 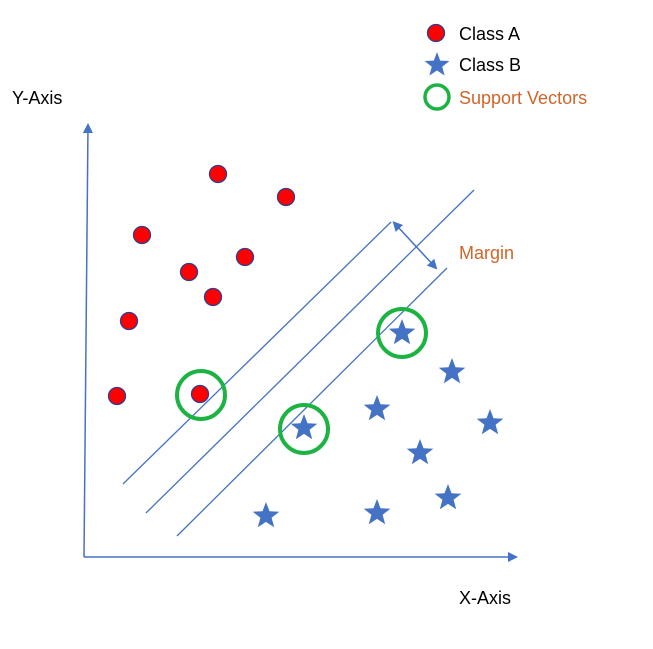 What do you see at coordinates (437, 97) in the screenshot?
I see `green-ring-icon` at bounding box center [437, 97].